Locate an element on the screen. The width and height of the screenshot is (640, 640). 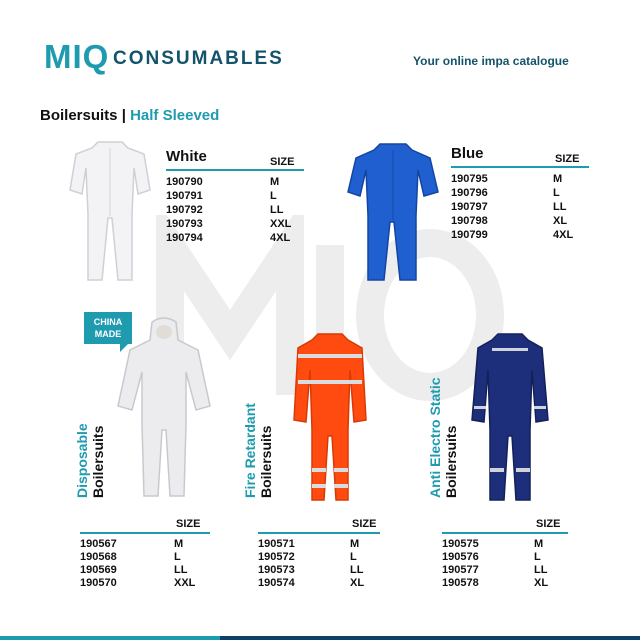
fire-size-header: SIZE is located at coordinates (364, 524).